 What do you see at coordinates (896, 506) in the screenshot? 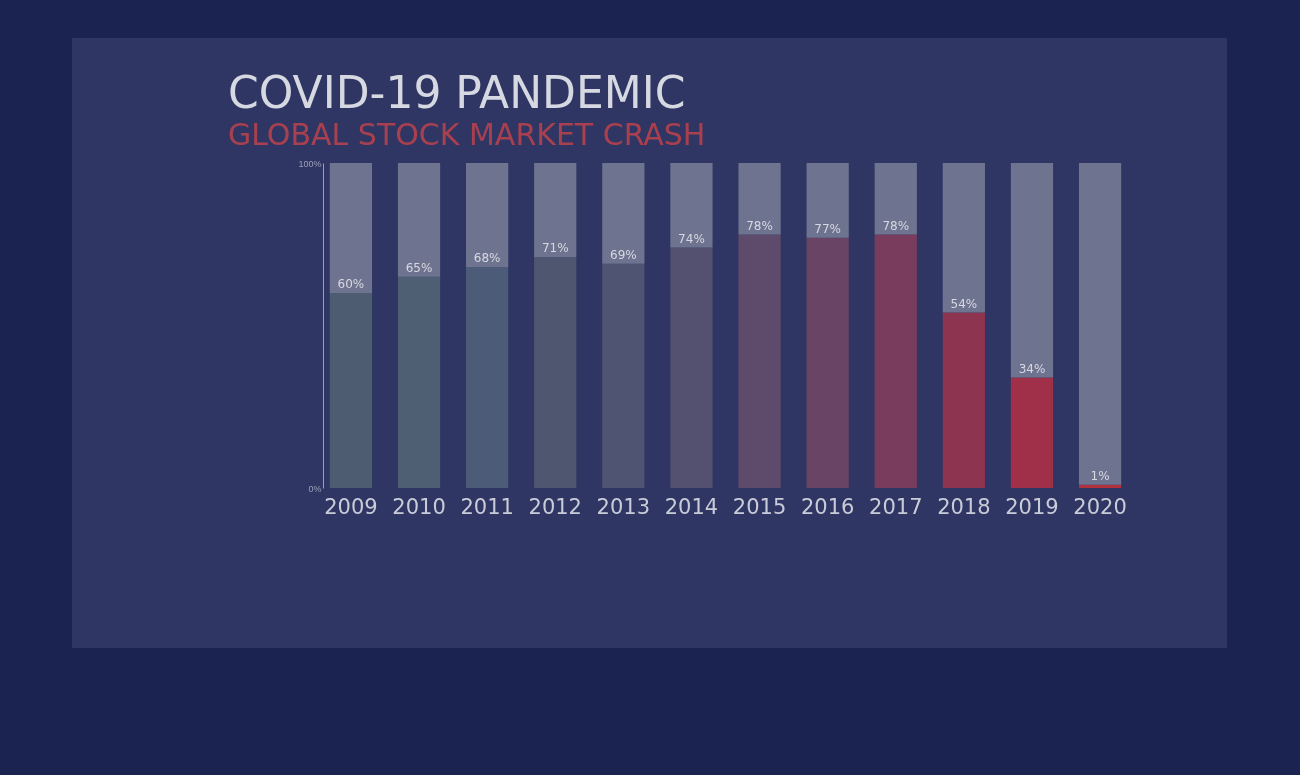
I see `x-tick-label: 2017` at bounding box center [896, 506].